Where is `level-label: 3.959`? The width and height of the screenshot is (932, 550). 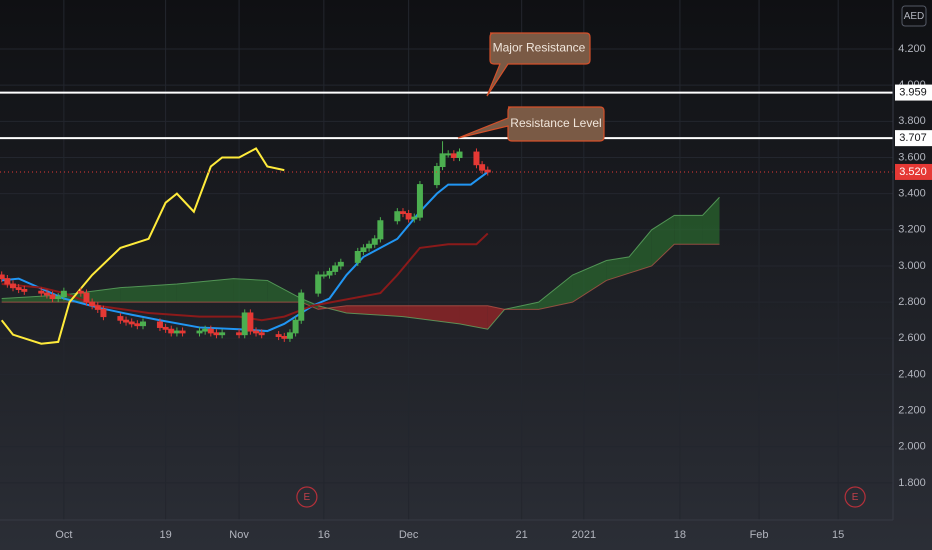
level-label: 3.959 is located at coordinates (913, 92).